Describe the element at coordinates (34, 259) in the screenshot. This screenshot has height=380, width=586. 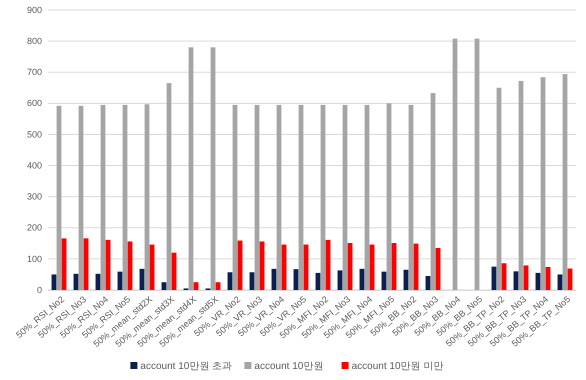
I see `y-tick-label: 100` at that location.